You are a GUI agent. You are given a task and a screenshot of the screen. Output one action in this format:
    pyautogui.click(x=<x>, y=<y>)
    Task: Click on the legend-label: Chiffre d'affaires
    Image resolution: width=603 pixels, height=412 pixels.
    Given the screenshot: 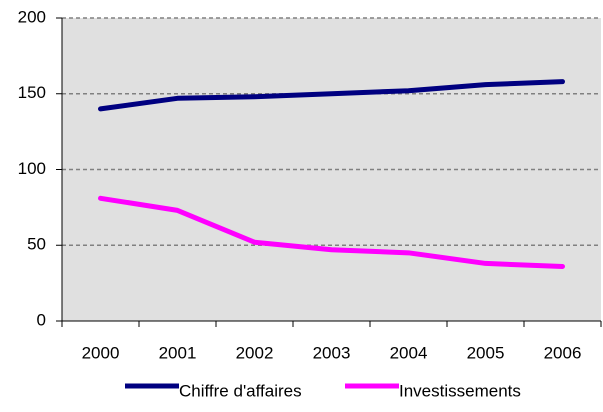 What is the action you would take?
    pyautogui.click(x=240, y=390)
    